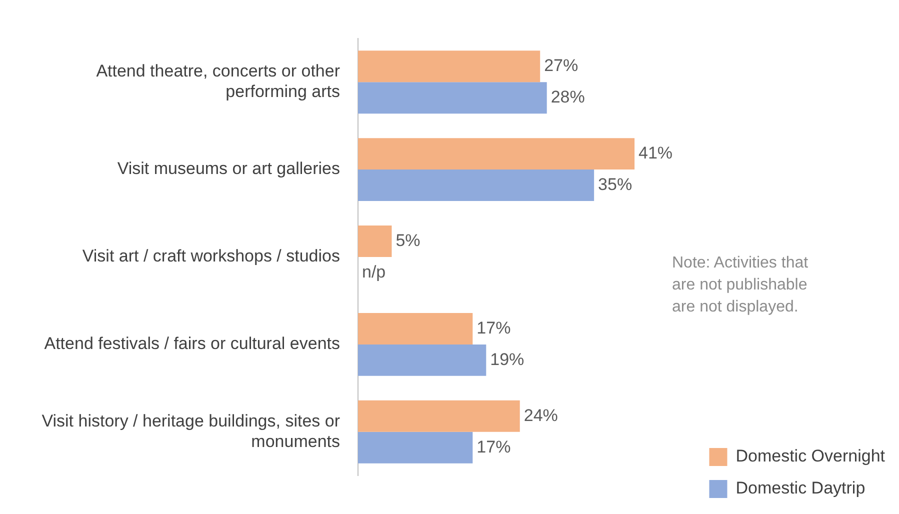 The width and height of the screenshot is (899, 514). What do you see at coordinates (228, 168) in the screenshot?
I see `y-tick-label: Visit museums or art galleries` at bounding box center [228, 168].